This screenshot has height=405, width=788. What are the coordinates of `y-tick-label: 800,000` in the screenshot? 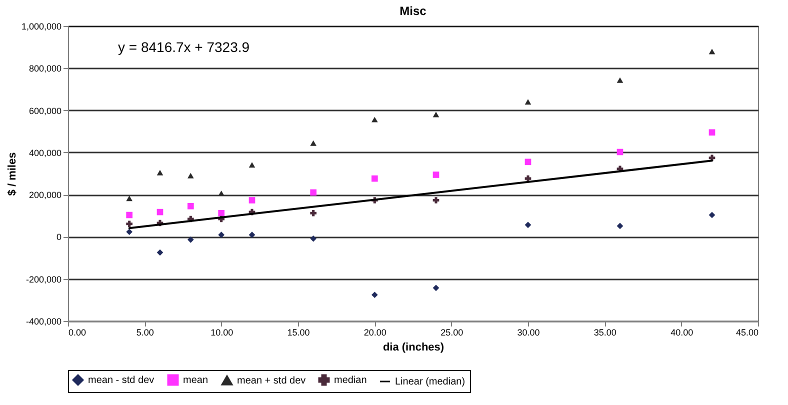 It's located at (45, 69).